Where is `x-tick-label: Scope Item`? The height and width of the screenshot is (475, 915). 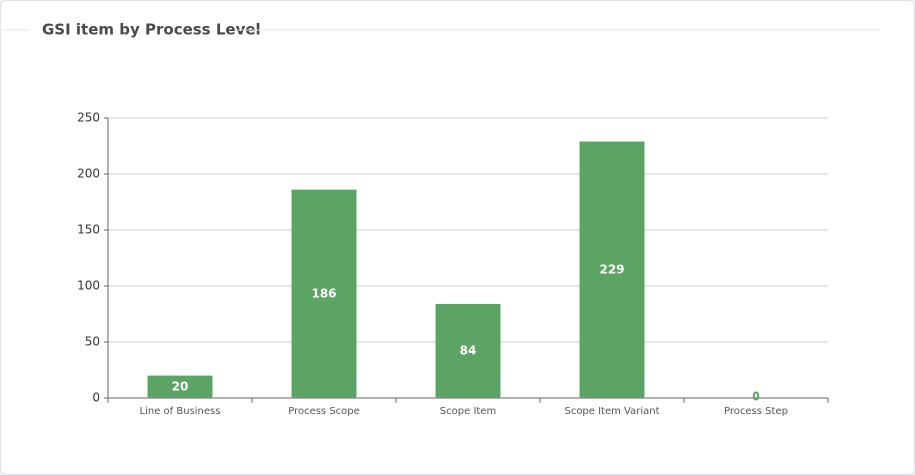 x-tick-label: Scope Item is located at coordinates (468, 411).